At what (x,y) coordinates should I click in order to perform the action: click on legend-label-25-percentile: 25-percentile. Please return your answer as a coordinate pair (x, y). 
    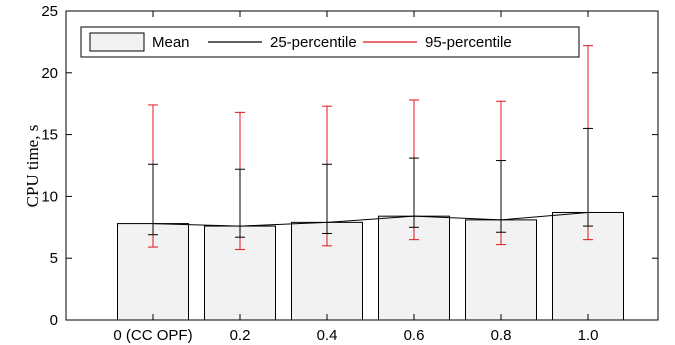
    Looking at the image, I should click on (313, 42).